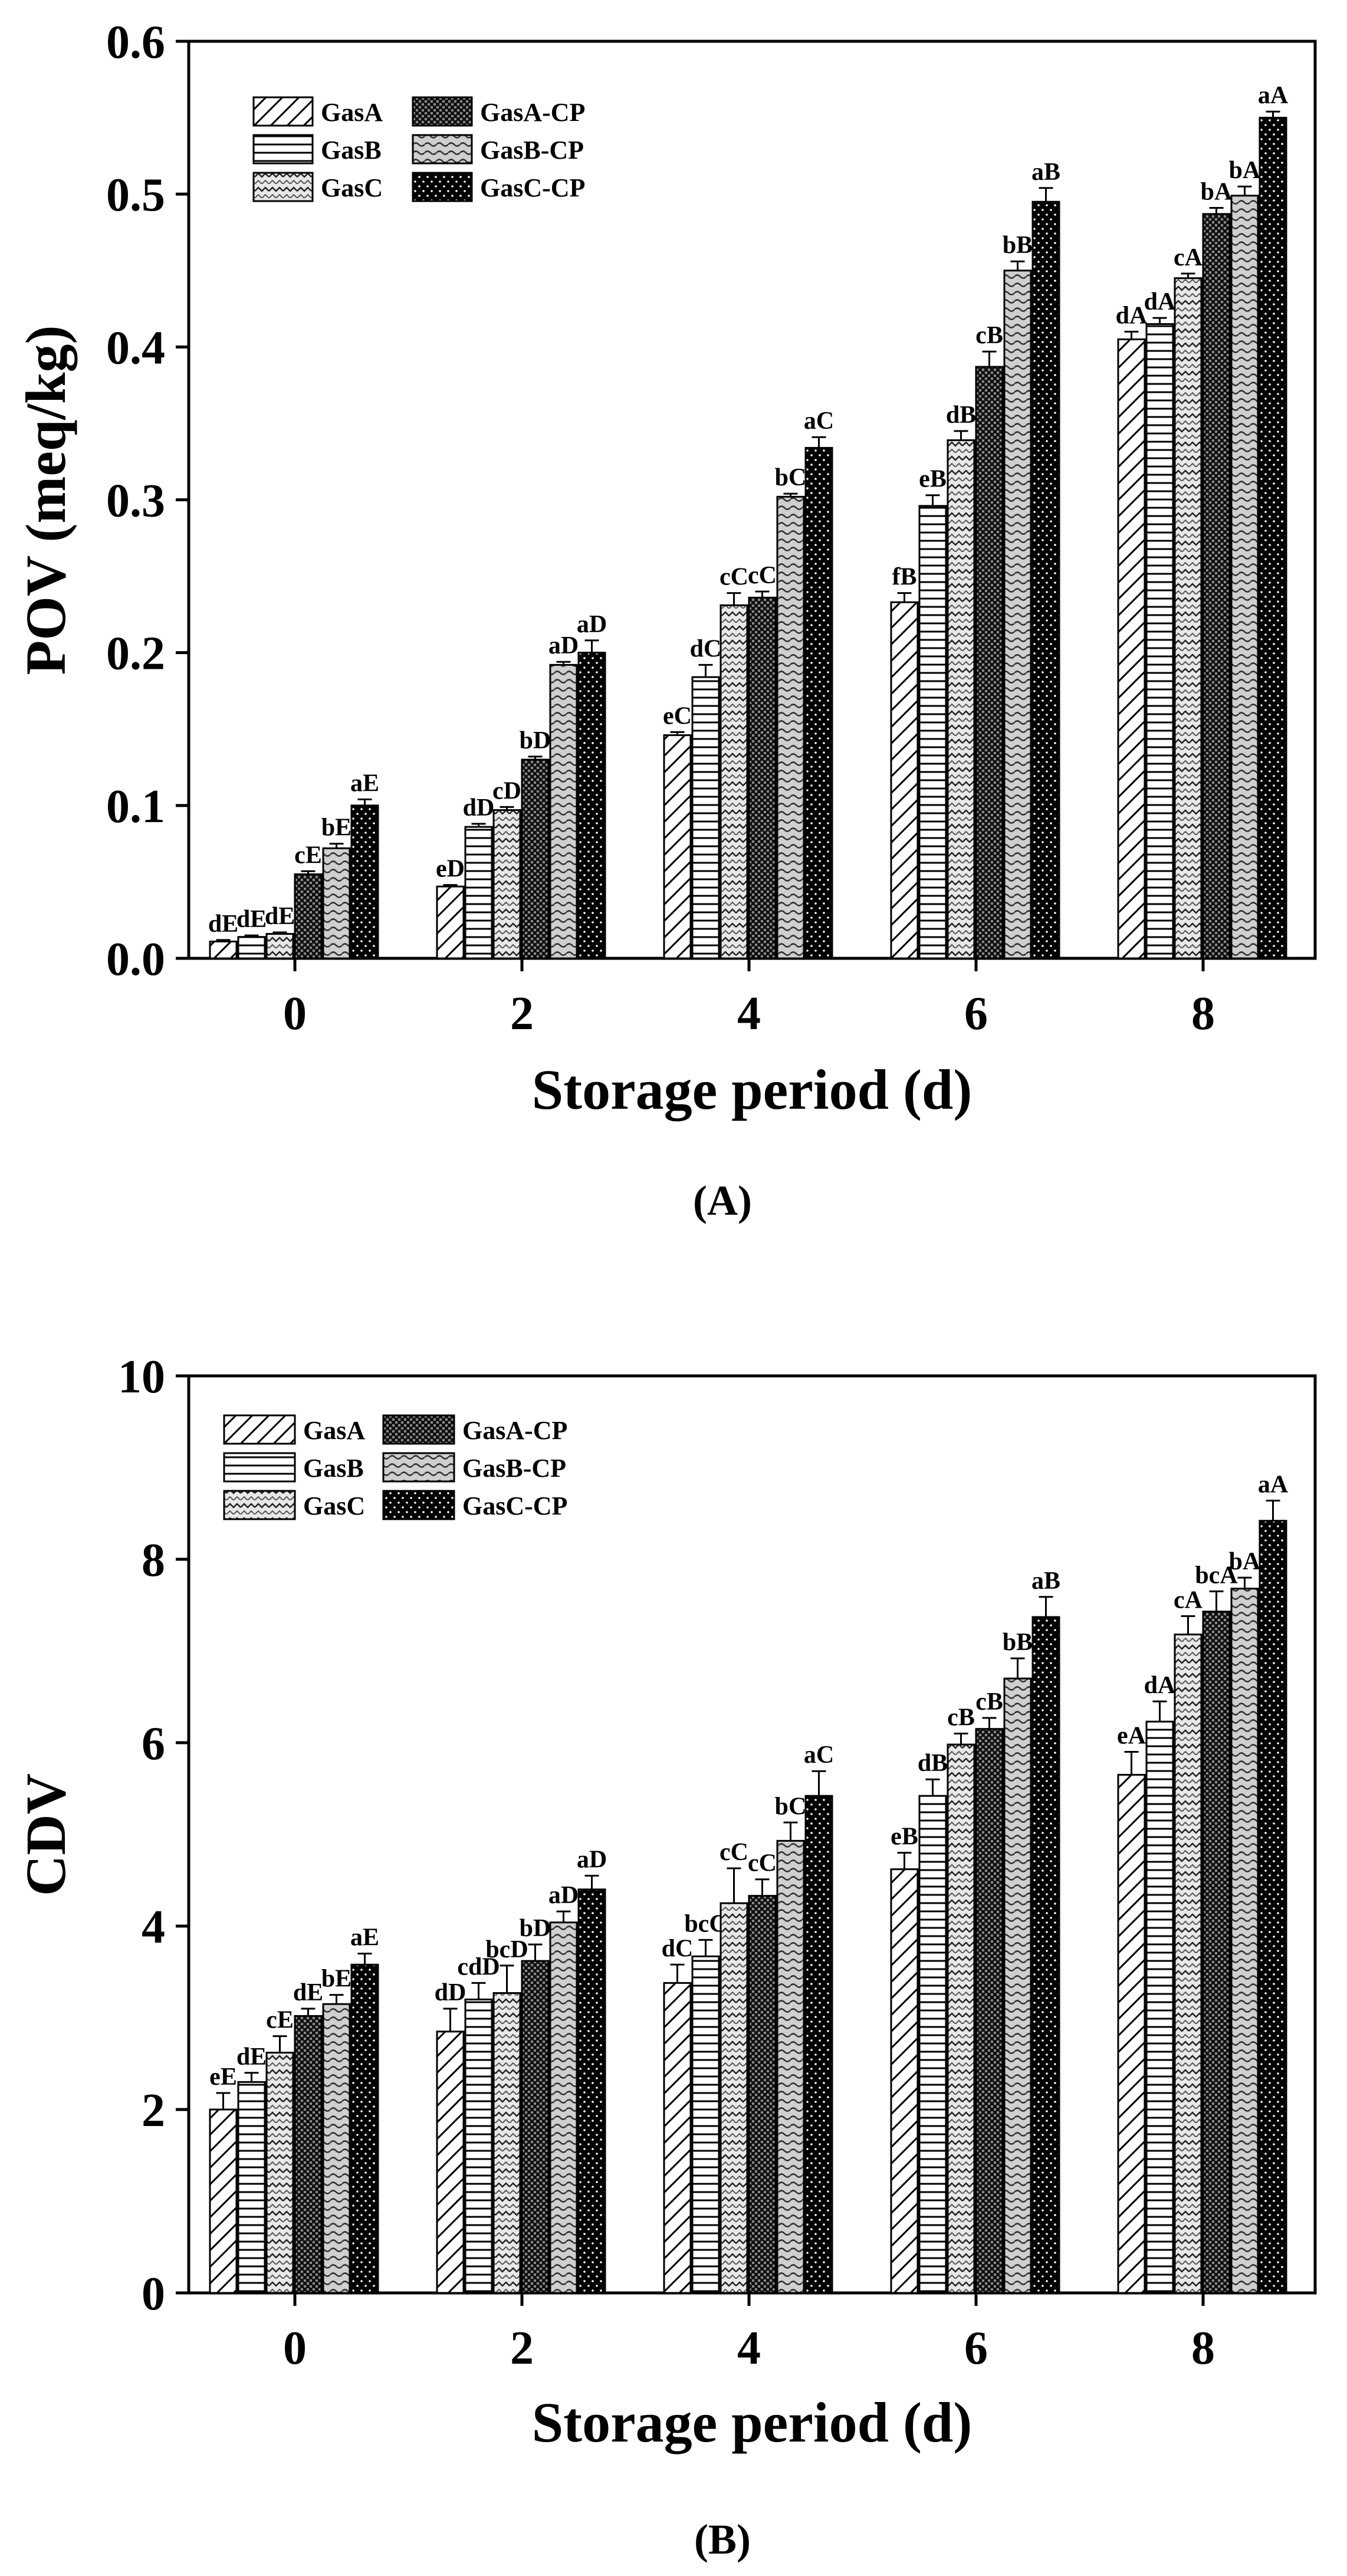 The image size is (1347, 2576). Describe the element at coordinates (706, 648) in the screenshot. I see `bar-label: dC` at that location.